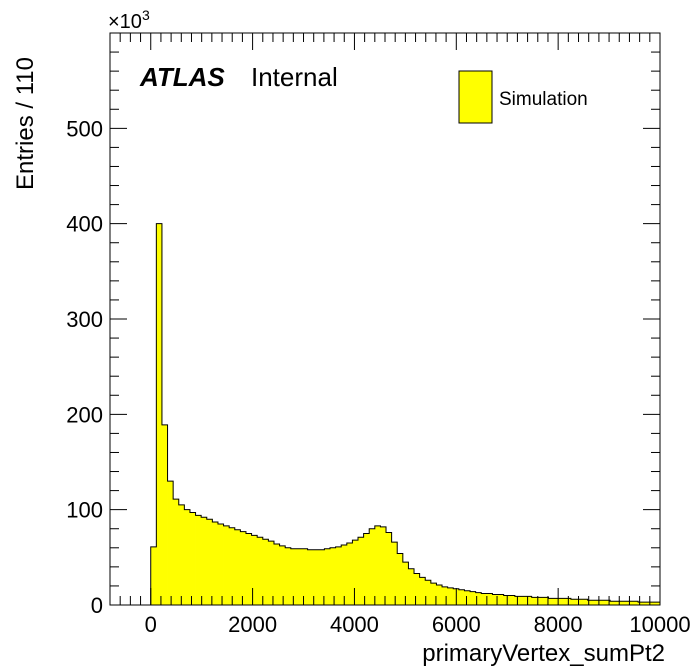  What do you see at coordinates (543, 653) in the screenshot?
I see `x-axis-label: primaryVertex_sumPt2` at bounding box center [543, 653].